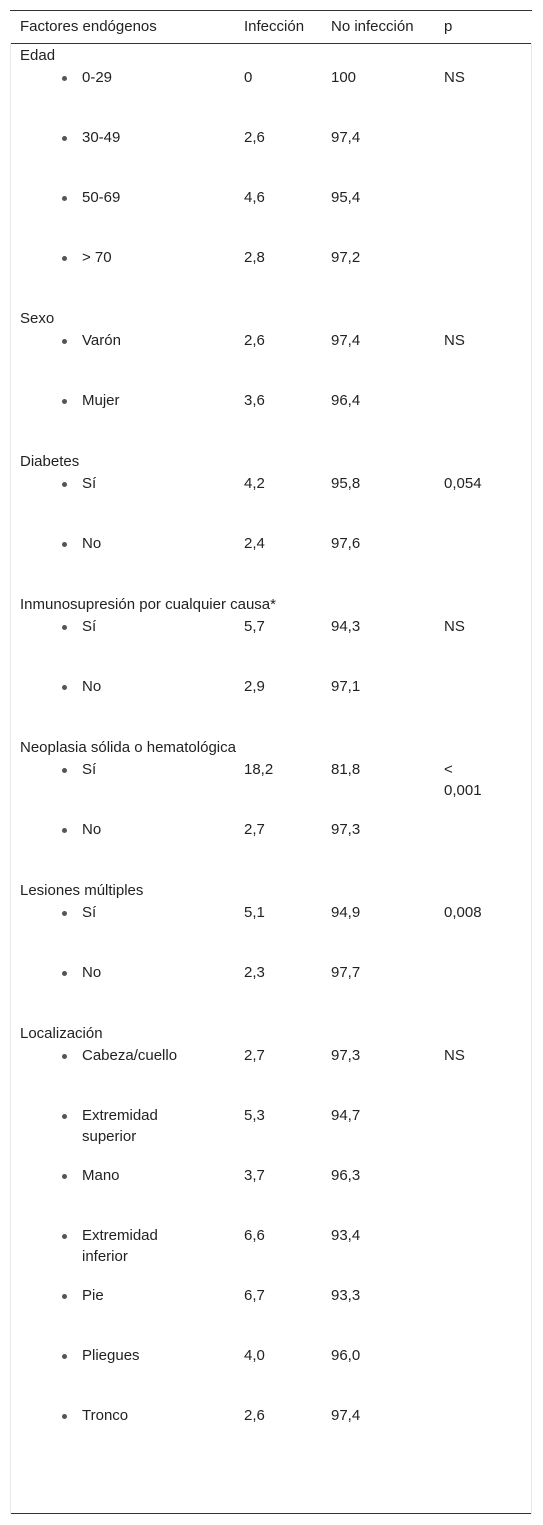 The height and width of the screenshot is (1525, 543). Describe the element at coordinates (254, 626) in the screenshot. I see `infection-value: 5,7` at that location.